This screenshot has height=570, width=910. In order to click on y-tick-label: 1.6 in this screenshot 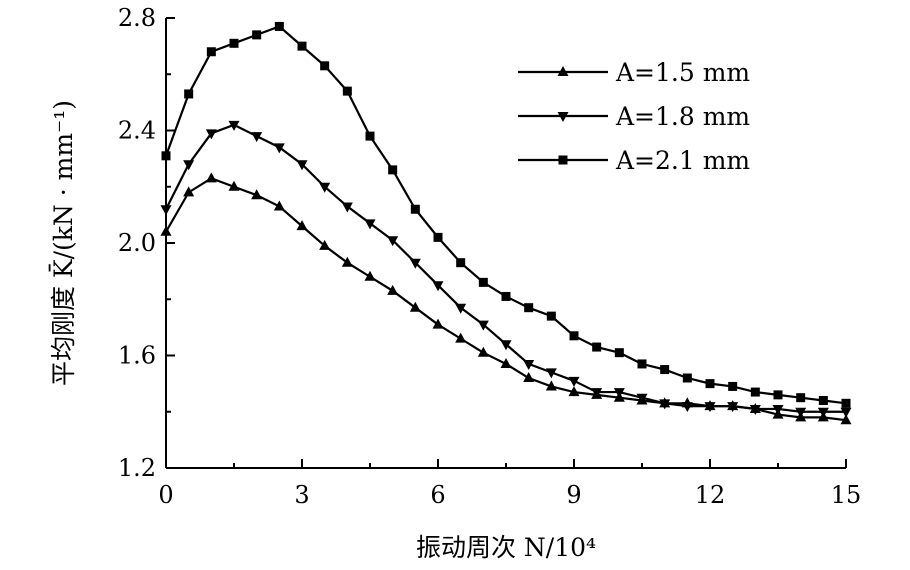, I will do `click(137, 356)`.